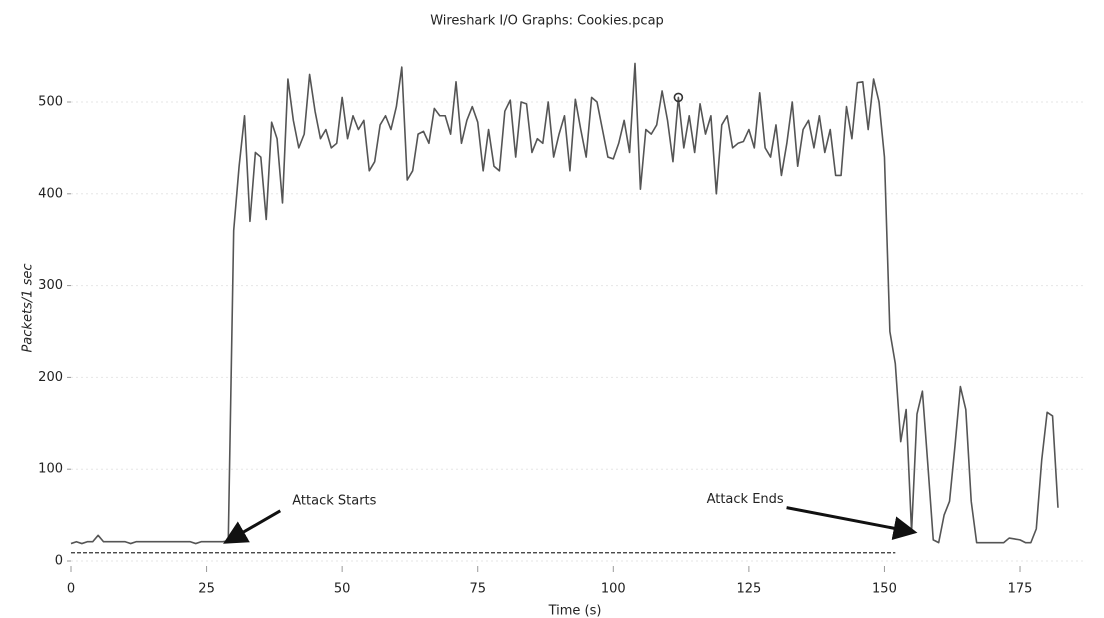 The image size is (1104, 618). What do you see at coordinates (745, 499) in the screenshot?
I see `annotation-text: Attack Ends` at bounding box center [745, 499].